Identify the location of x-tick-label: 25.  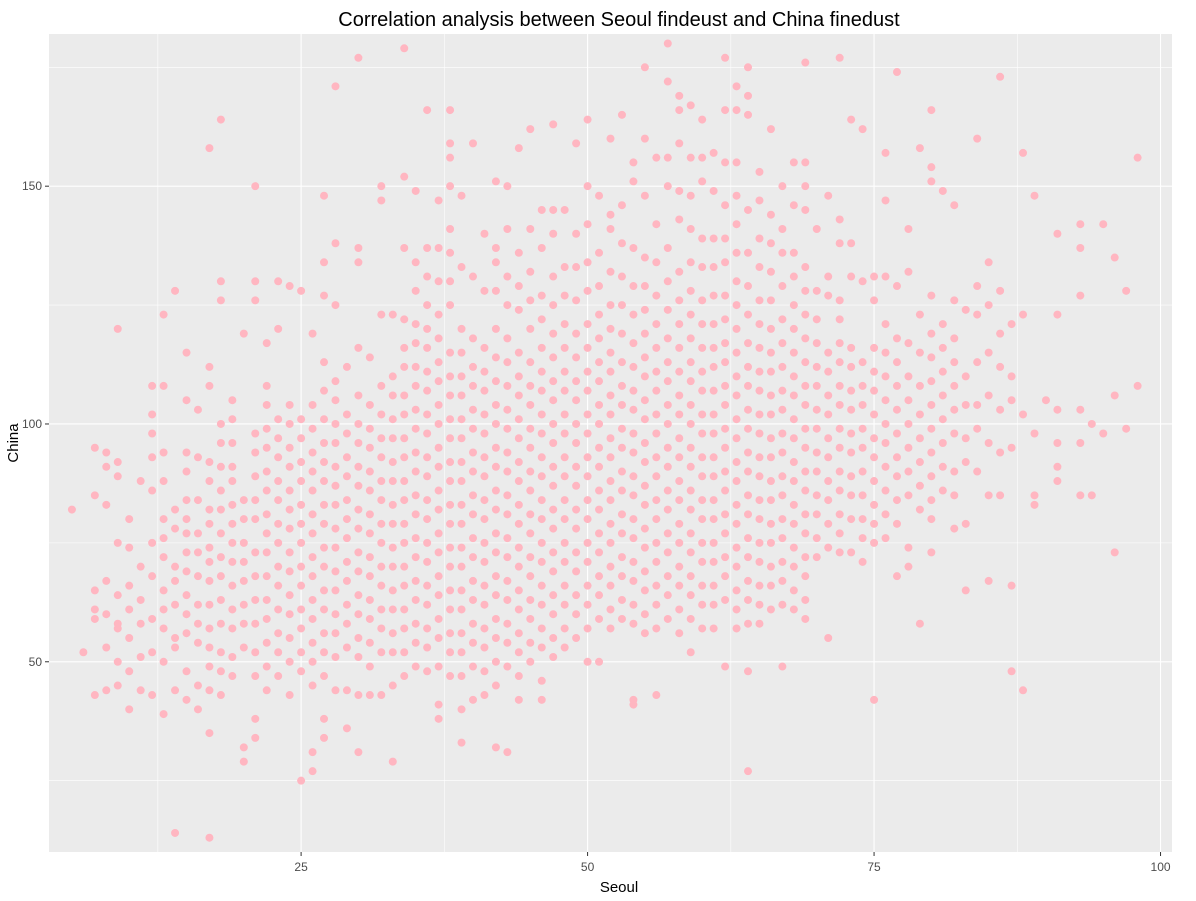
(301, 867).